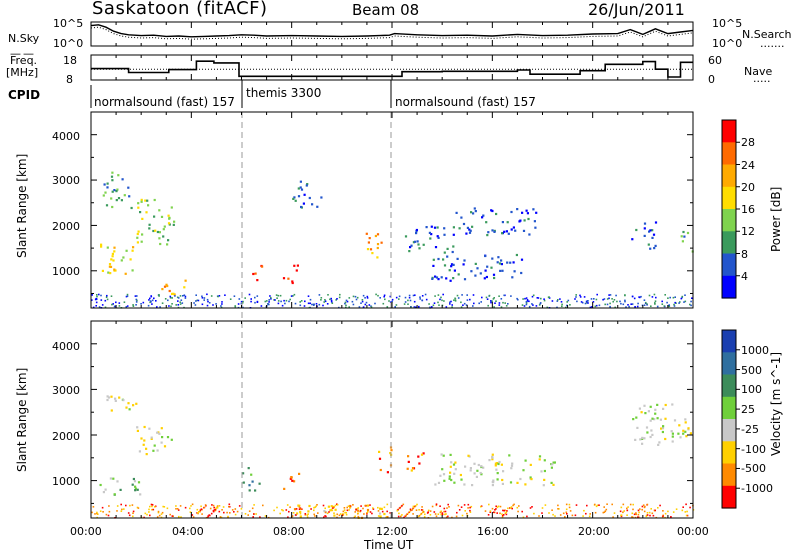  What do you see at coordinates (762, 81) in the screenshot?
I see `nave-line-symbol: ·····` at bounding box center [762, 81].